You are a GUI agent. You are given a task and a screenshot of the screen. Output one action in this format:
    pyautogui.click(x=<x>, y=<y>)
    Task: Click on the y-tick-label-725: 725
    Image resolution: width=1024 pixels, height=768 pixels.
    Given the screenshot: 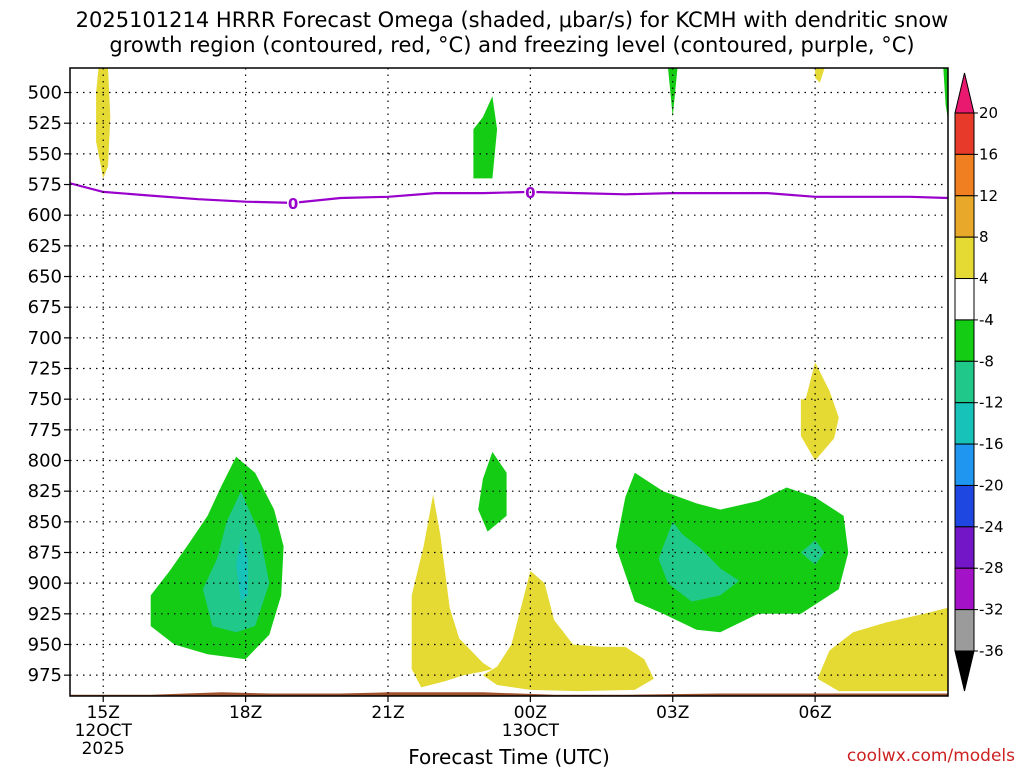 What is the action you would take?
    pyautogui.click(x=45, y=369)
    